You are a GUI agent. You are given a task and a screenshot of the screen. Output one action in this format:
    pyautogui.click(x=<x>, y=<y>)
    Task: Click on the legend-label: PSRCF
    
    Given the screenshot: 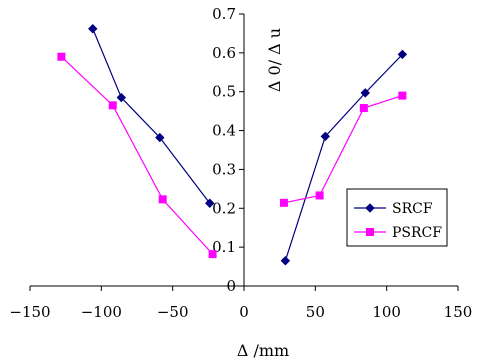 What is the action you would take?
    pyautogui.click(x=417, y=233)
    